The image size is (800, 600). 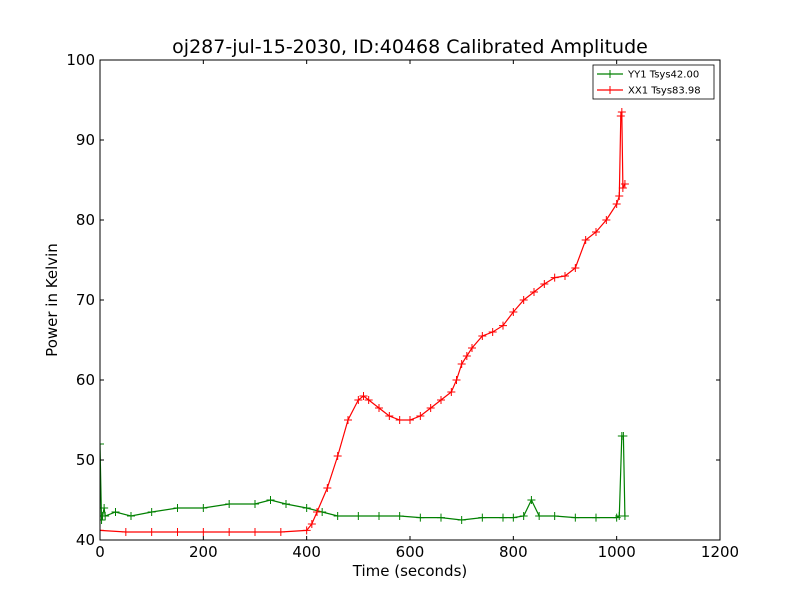 I want to click on legend-label: YY1 Tsys42.00, so click(x=663, y=75).